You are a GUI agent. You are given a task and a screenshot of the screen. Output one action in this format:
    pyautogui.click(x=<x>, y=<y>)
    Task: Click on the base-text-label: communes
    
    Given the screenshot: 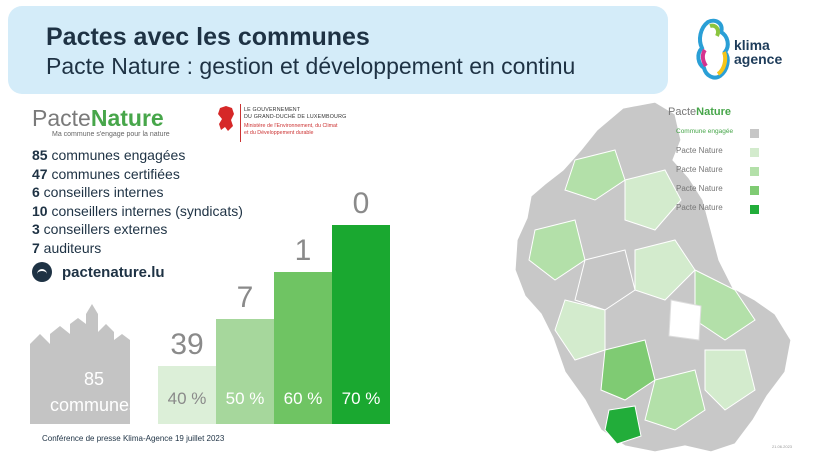 What is the action you would take?
    pyautogui.click(x=94, y=405)
    